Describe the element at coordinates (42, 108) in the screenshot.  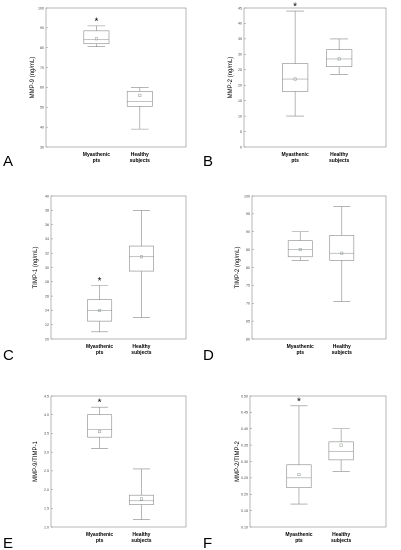
I see `y-tick-label: 50` at that location.